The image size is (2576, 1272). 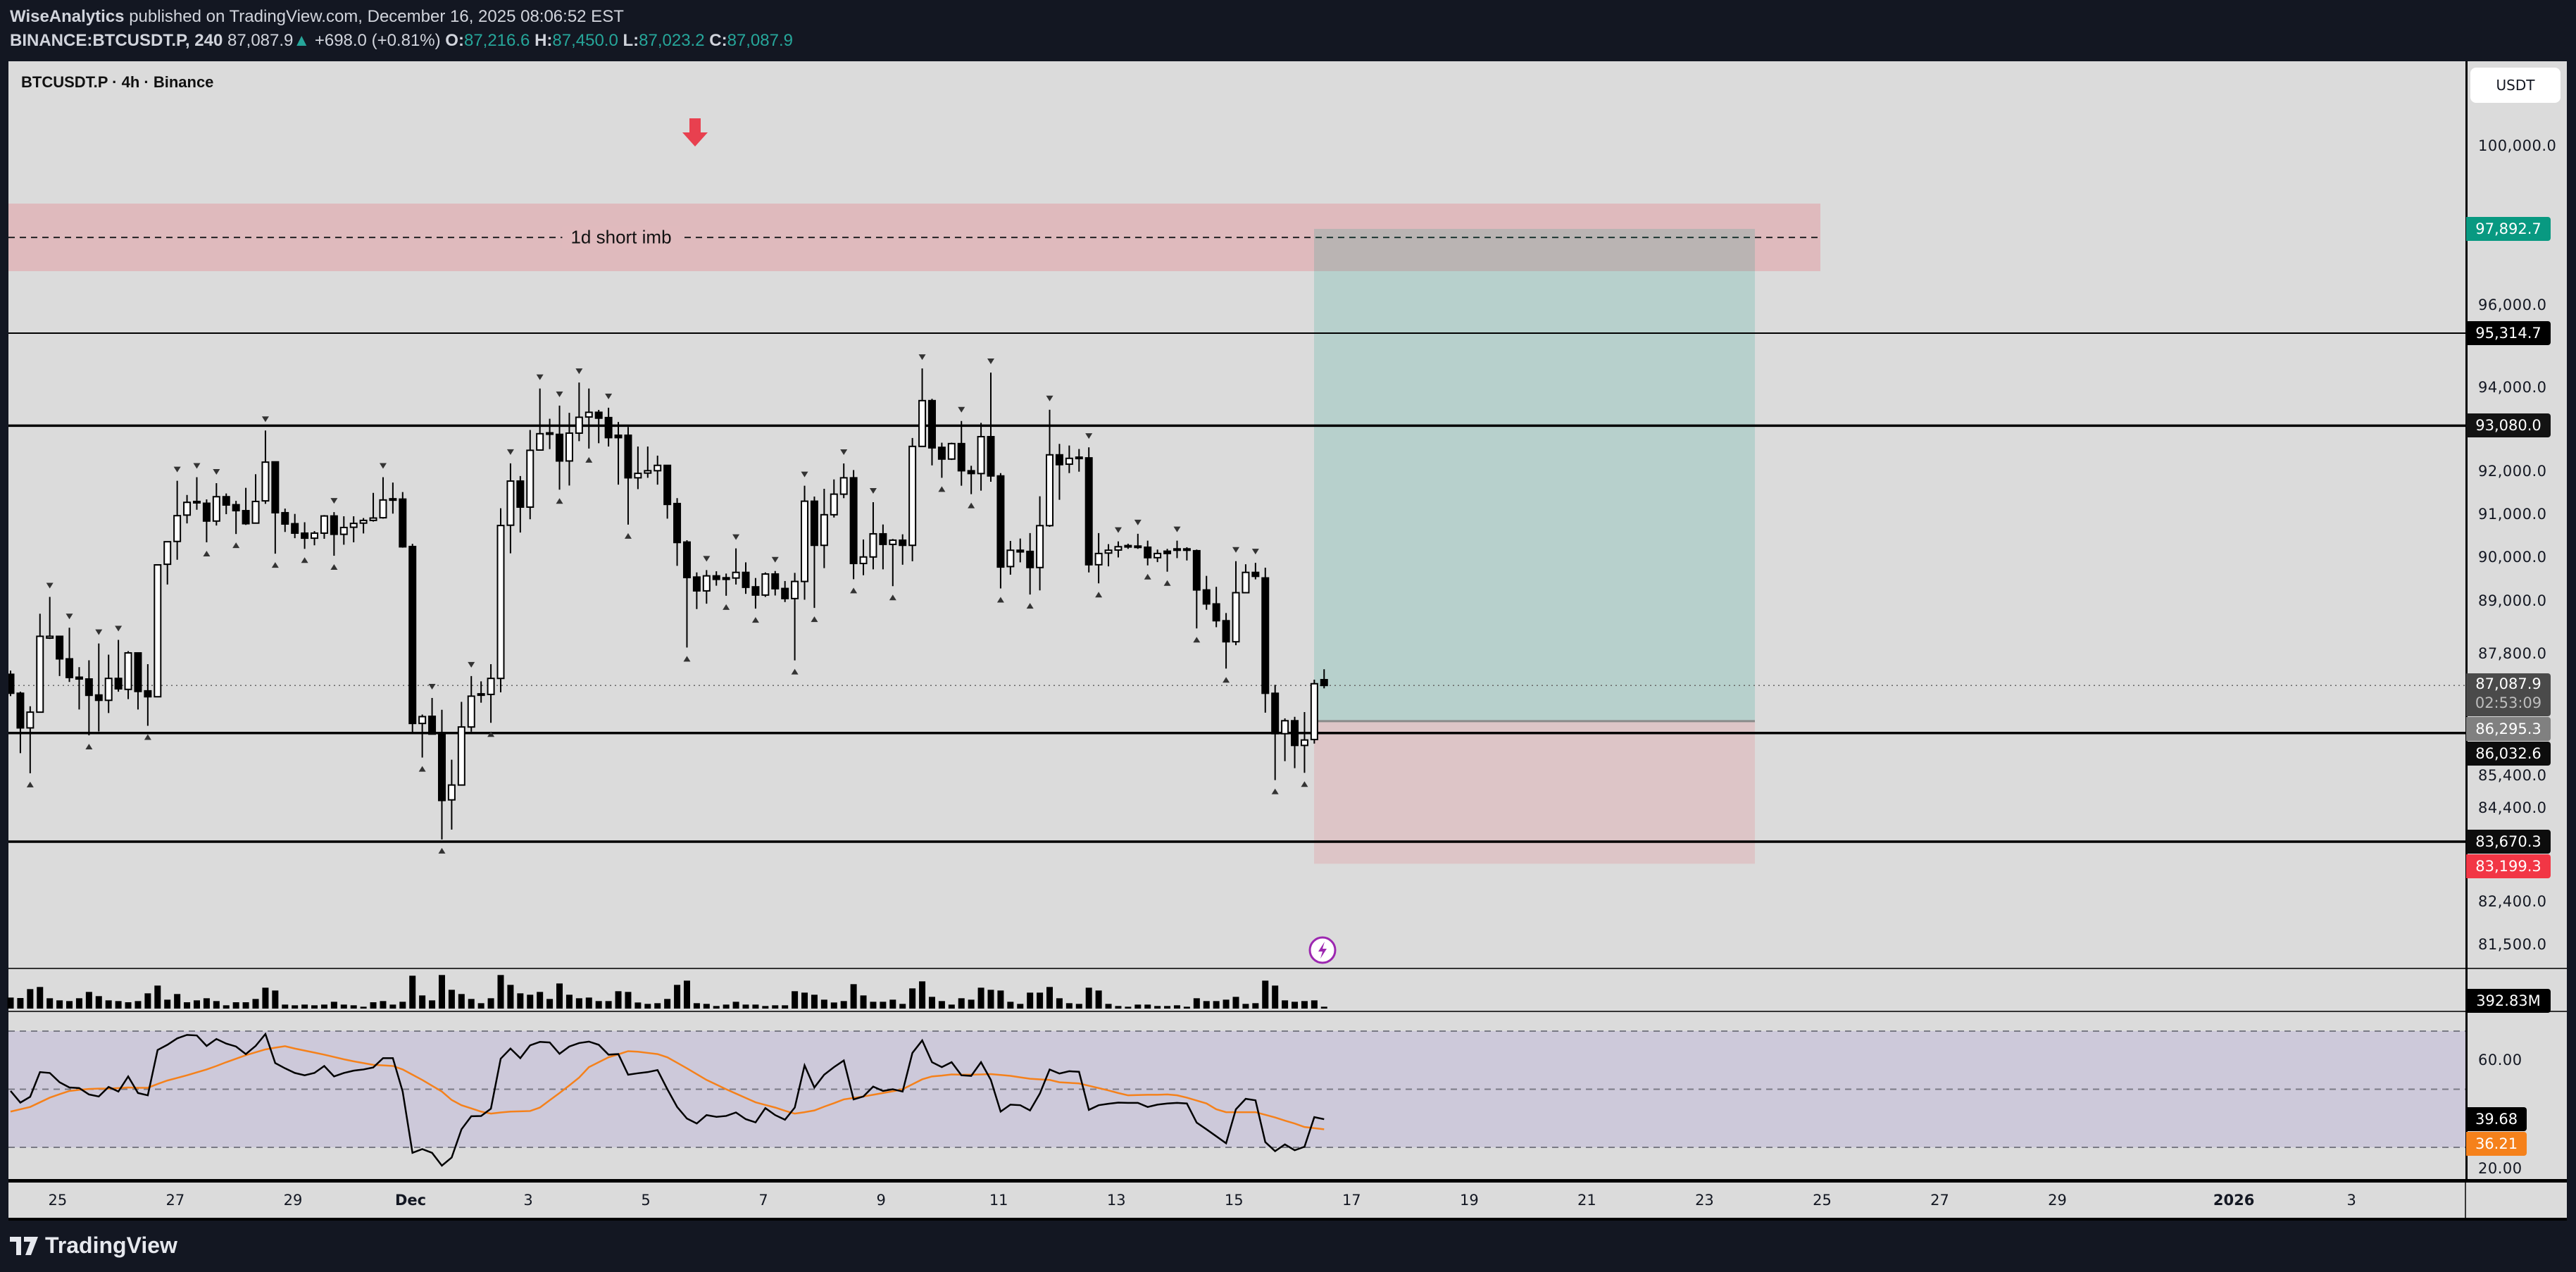 What do you see at coordinates (667, 992) in the screenshot?
I see `volume-pane` at bounding box center [667, 992].